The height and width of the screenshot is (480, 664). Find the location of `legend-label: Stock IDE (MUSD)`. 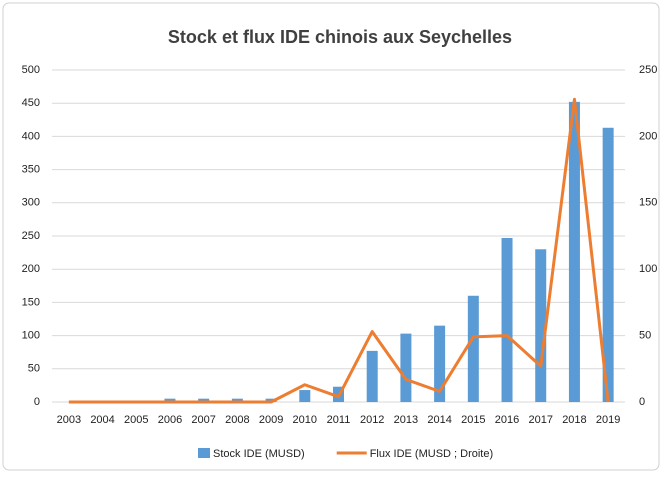

legend-label: Stock IDE (MUSD) is located at coordinates (259, 454).